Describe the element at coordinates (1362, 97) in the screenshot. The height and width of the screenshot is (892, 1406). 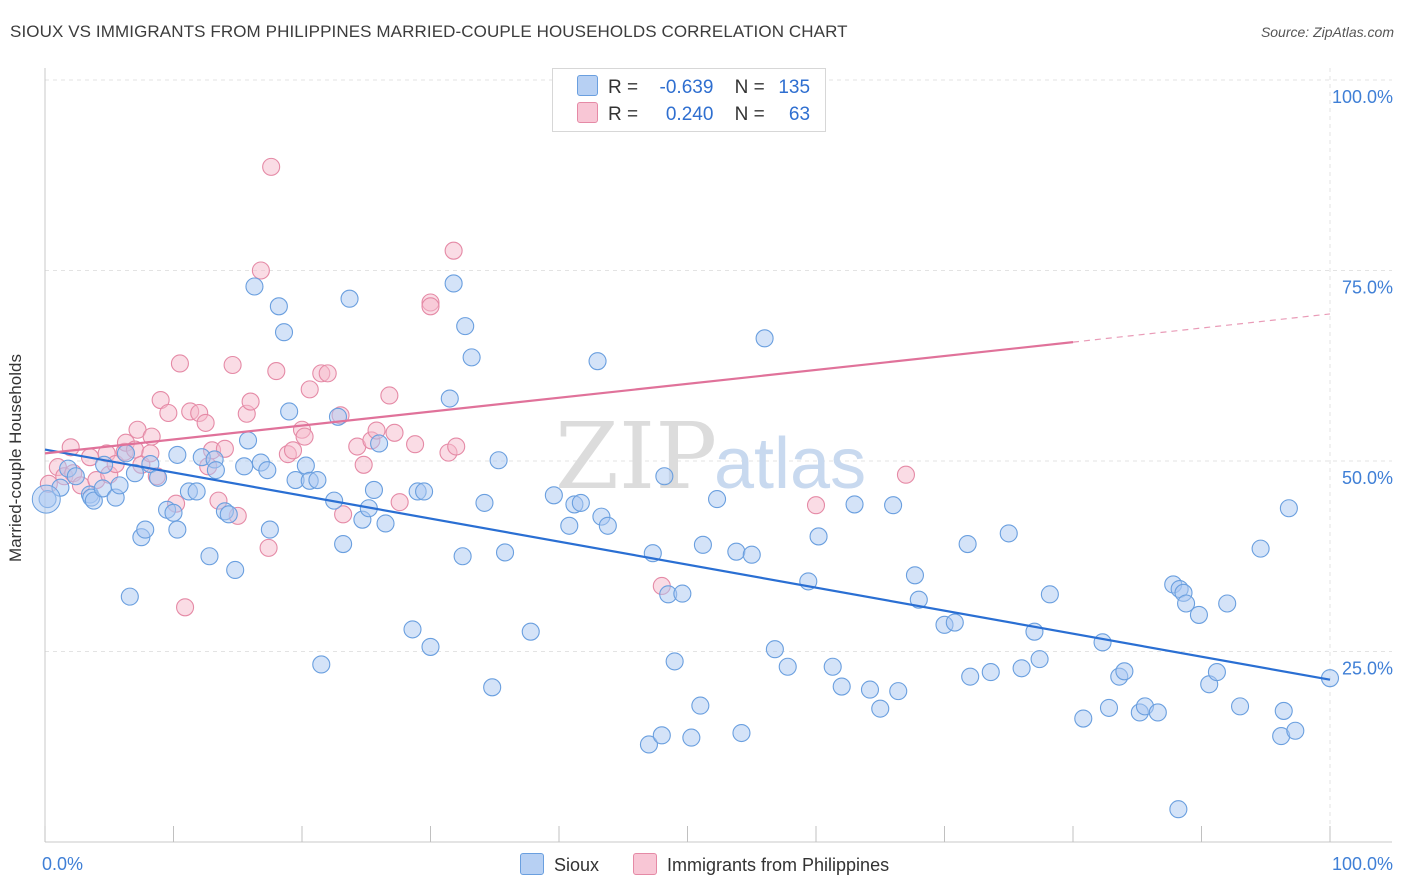
I see `y-tick-label: 100.0%` at that location.